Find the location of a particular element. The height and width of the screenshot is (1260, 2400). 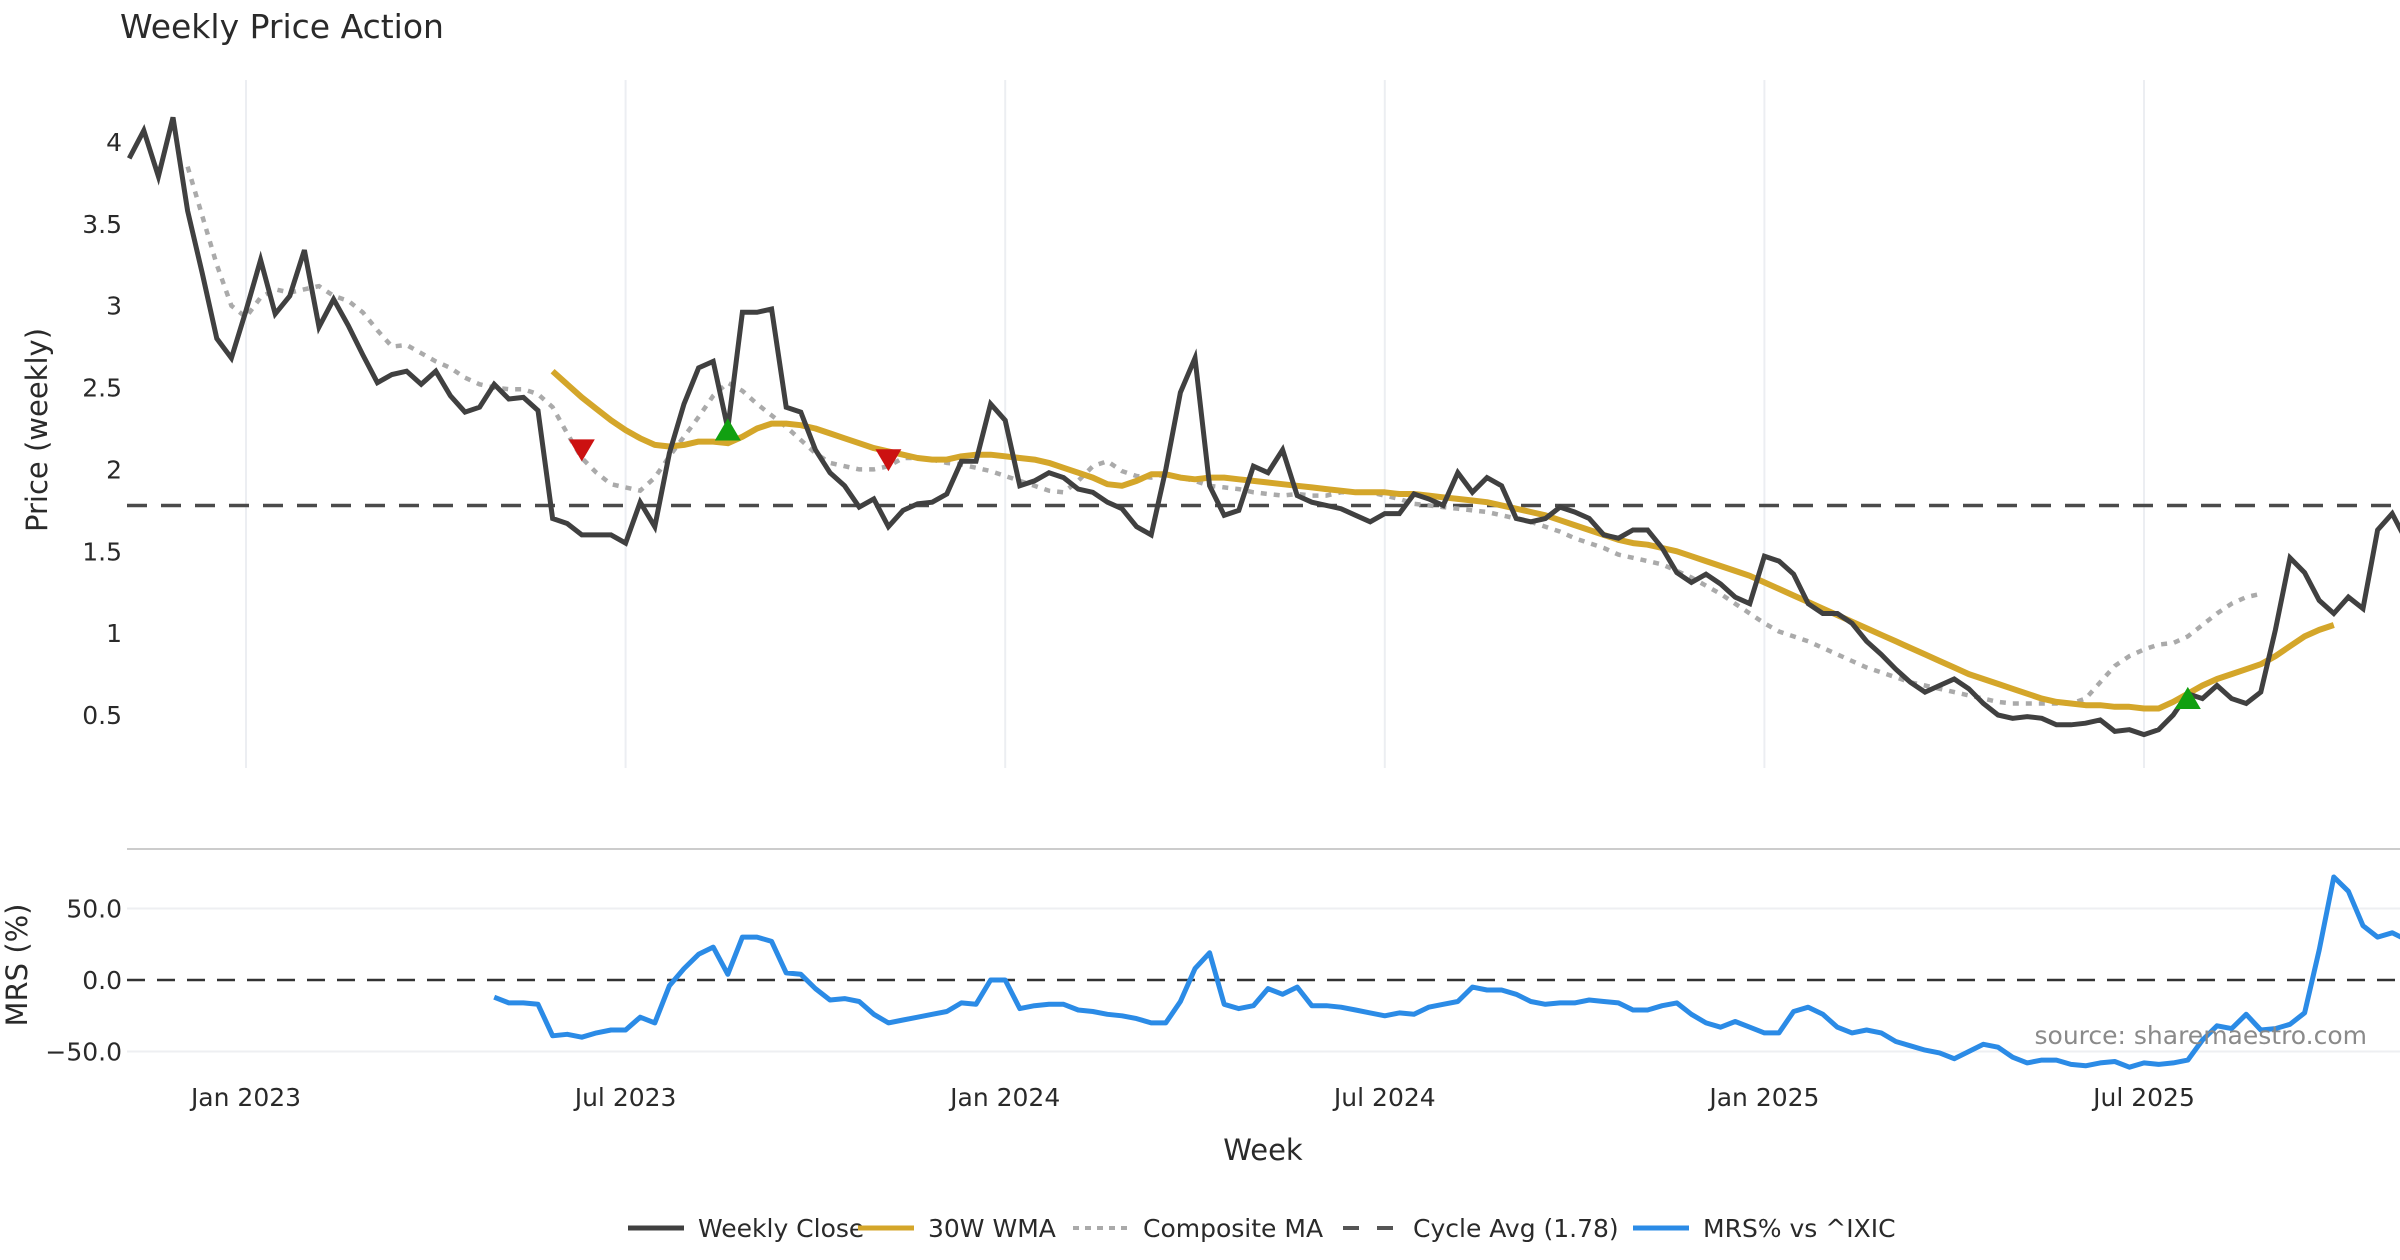

legend-item: MRS% vs ^IXIC is located at coordinates (1764, 1228).